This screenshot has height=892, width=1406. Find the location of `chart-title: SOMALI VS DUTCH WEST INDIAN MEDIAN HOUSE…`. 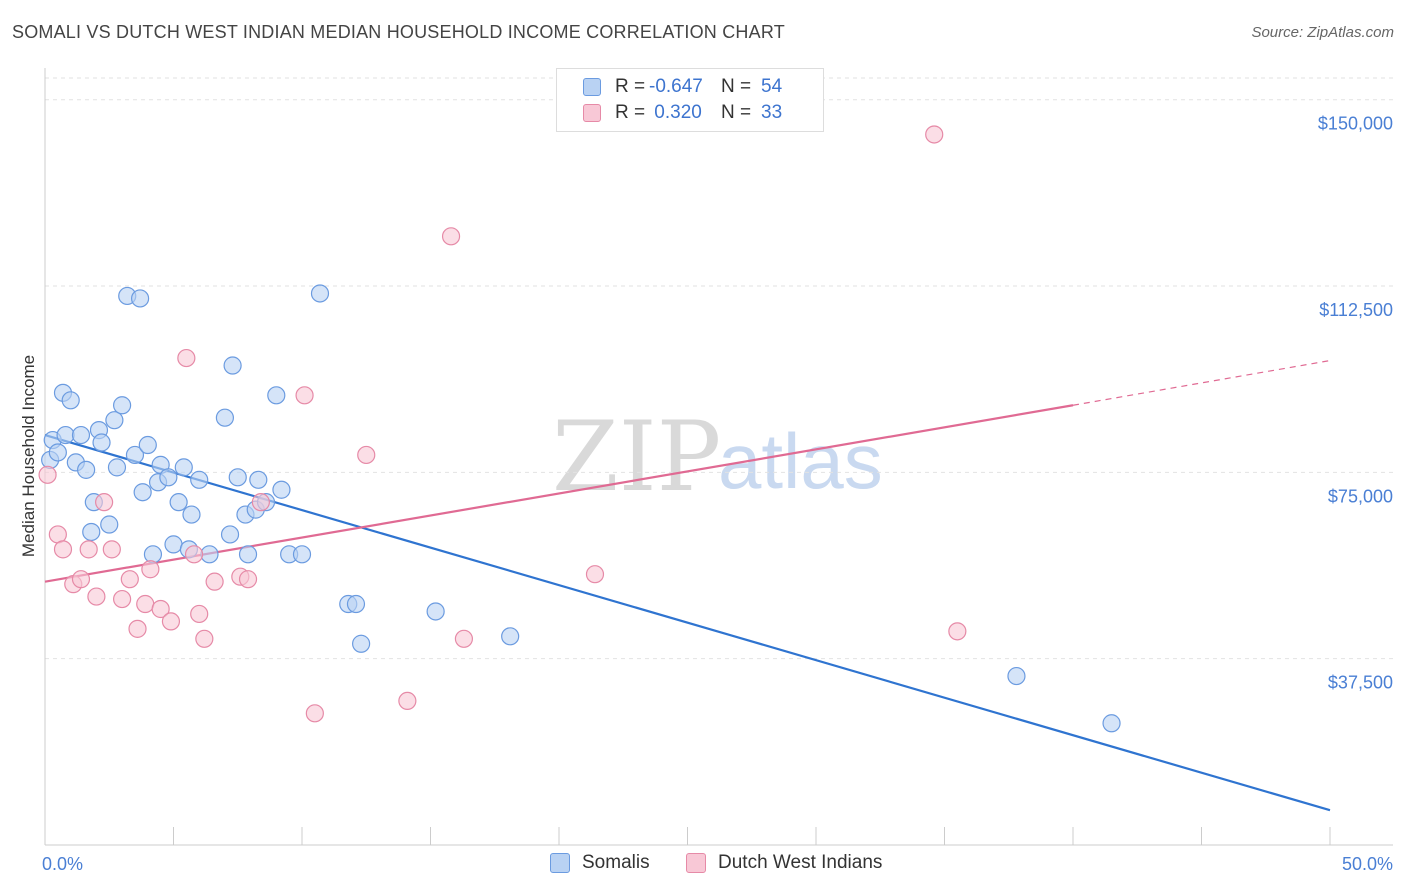

chart-title: SOMALI VS DUTCH WEST INDIAN MEDIAN HOUSE… is located at coordinates (398, 32).